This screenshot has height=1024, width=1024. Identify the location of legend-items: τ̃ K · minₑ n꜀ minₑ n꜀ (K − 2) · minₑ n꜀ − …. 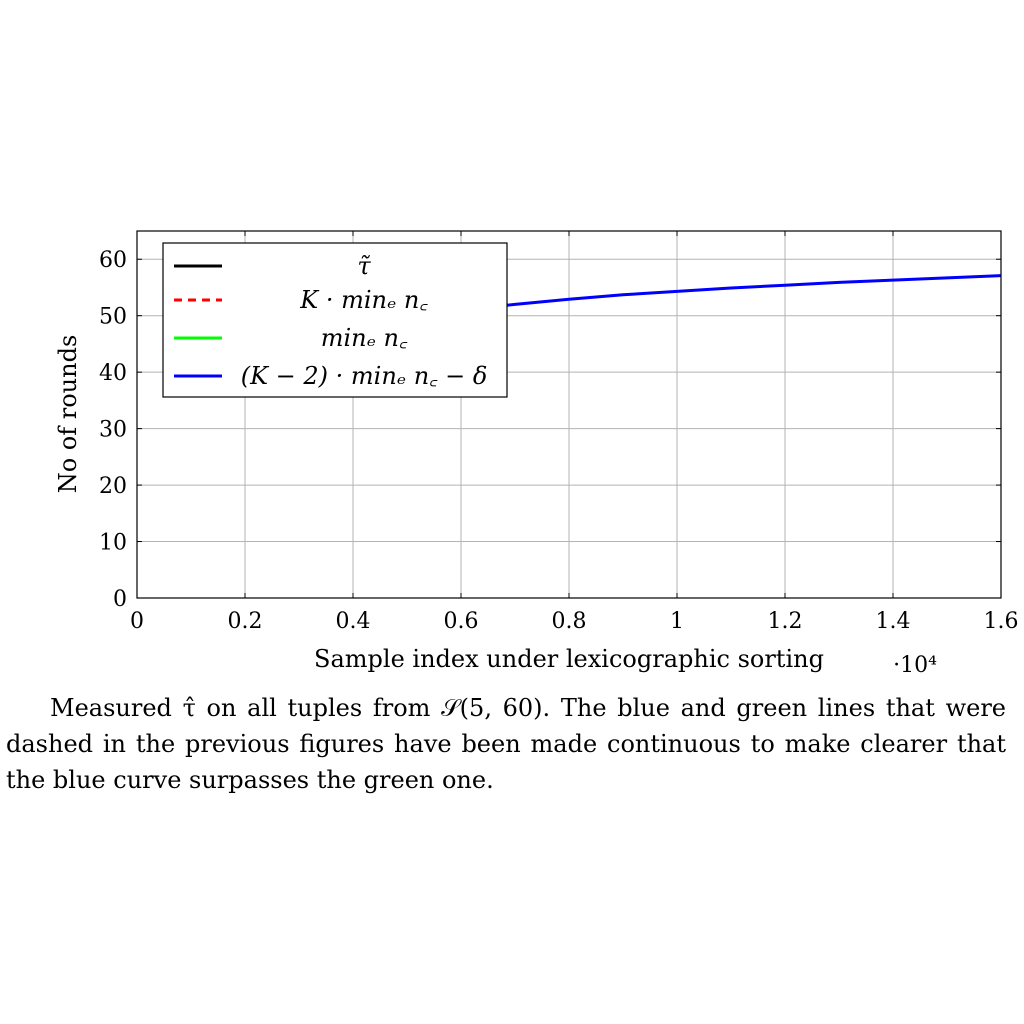
(330, 321).